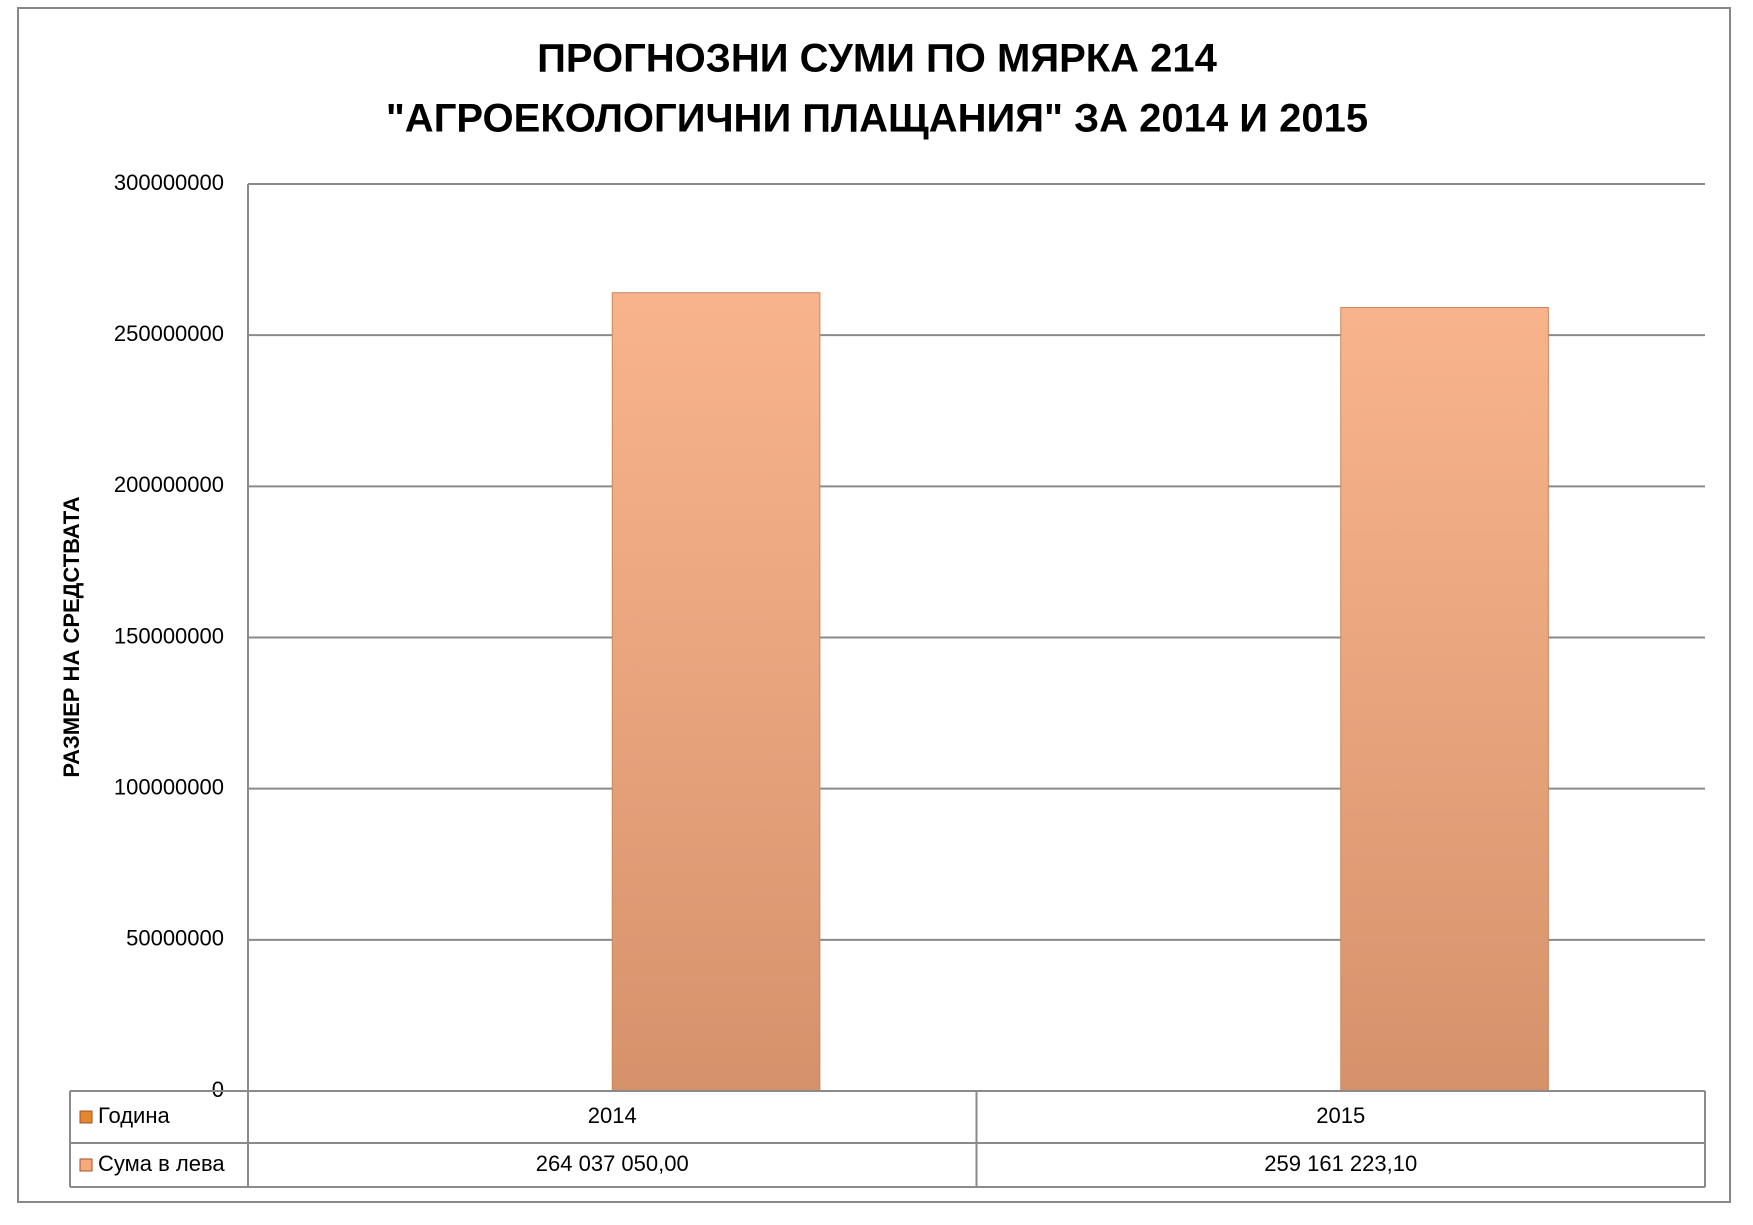  I want to click on table-value: 264 037 050,00, so click(612, 1163).